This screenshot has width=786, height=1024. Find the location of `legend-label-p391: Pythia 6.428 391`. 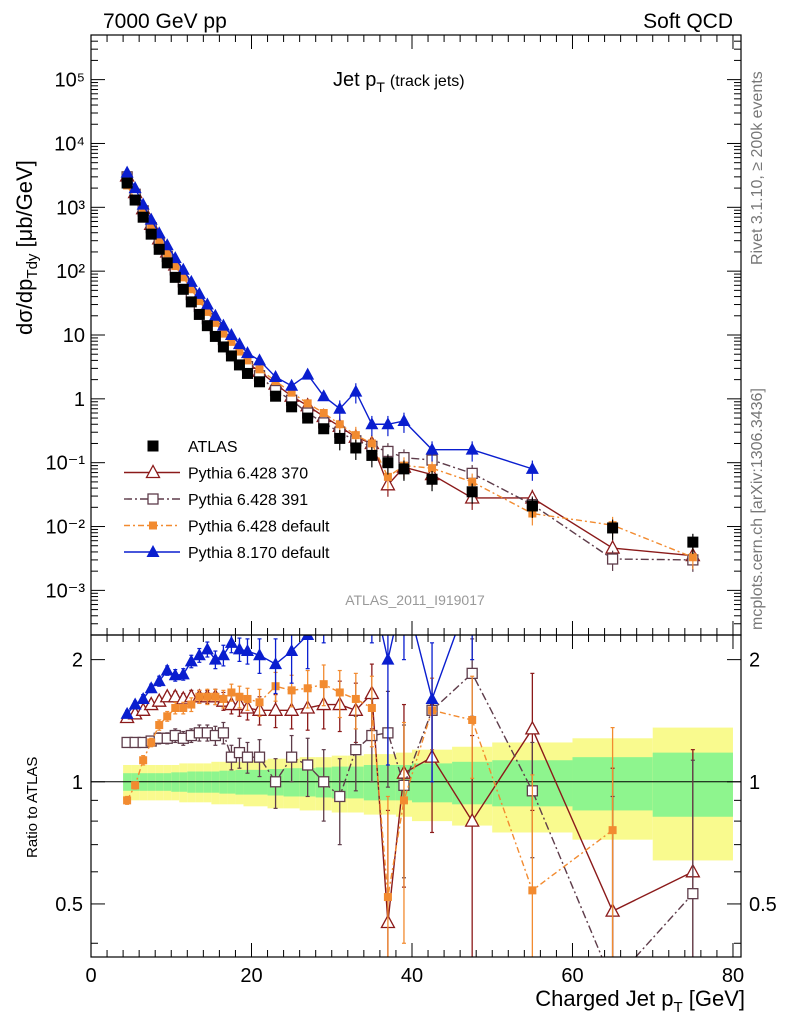

legend-label-p391: Pythia 6.428 391 is located at coordinates (248, 500).